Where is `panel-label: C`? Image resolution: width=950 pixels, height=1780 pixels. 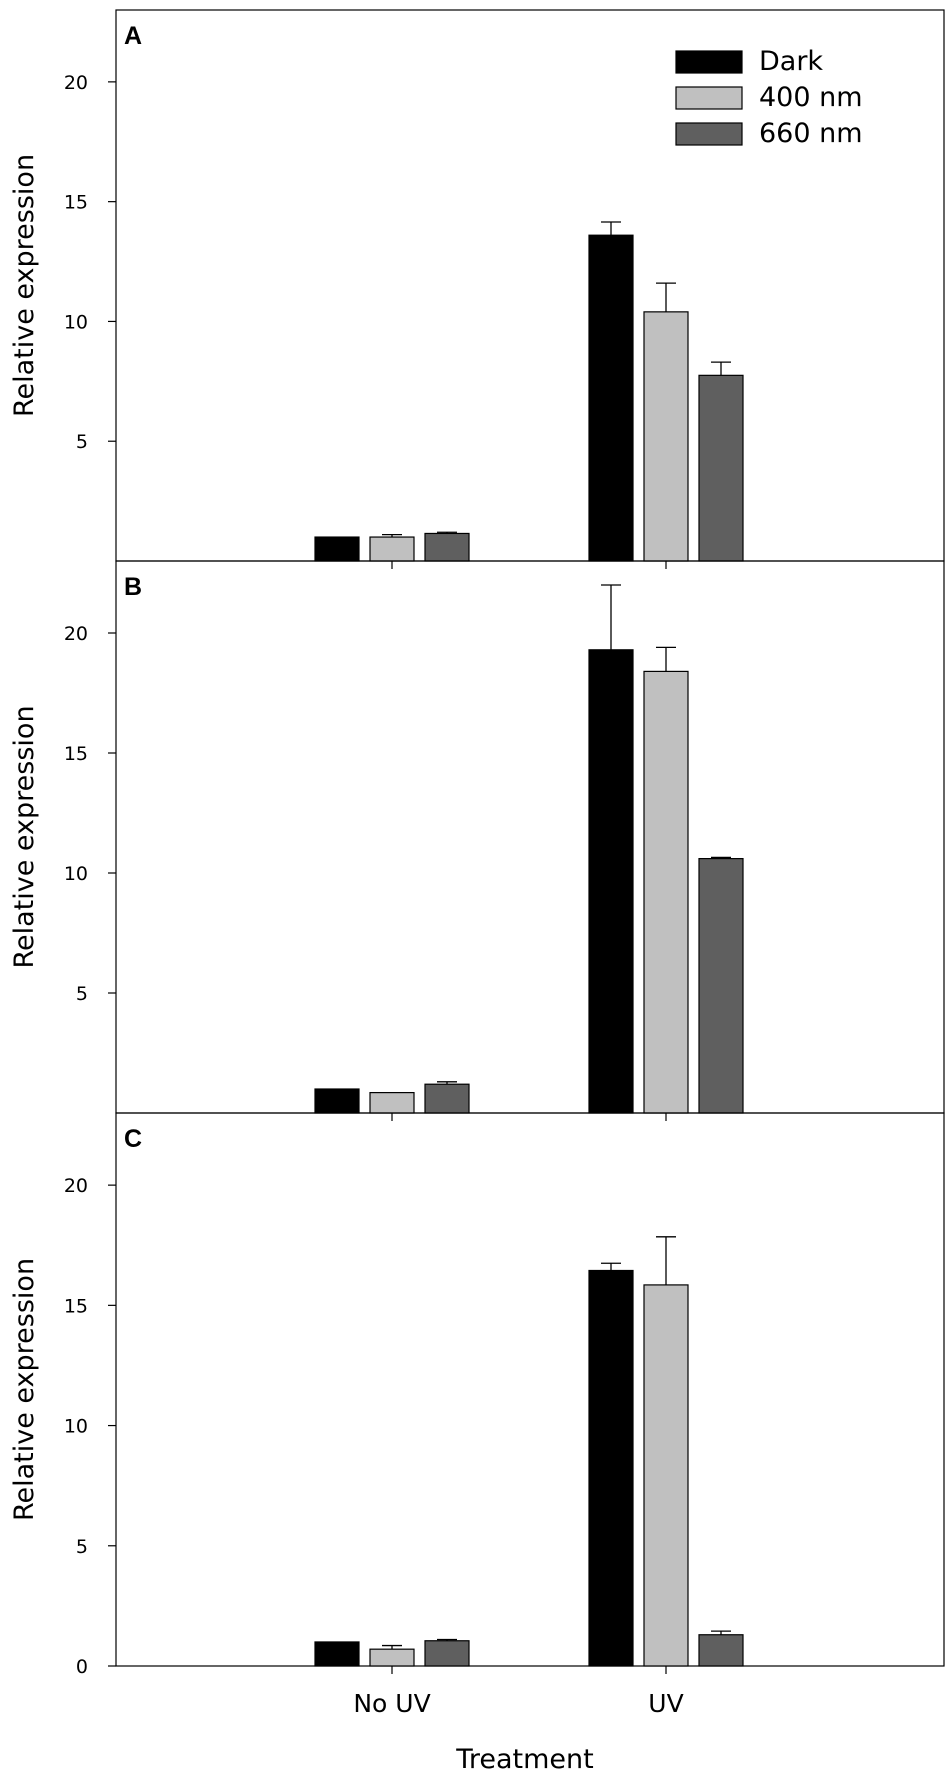
panel-label: C is located at coordinates (133, 1139).